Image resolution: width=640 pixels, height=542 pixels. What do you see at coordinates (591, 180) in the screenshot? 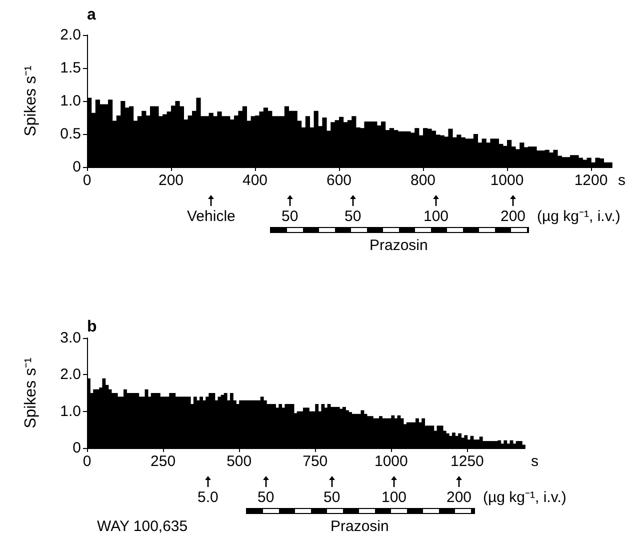
I see `x-tick-label: 1200` at bounding box center [591, 180].